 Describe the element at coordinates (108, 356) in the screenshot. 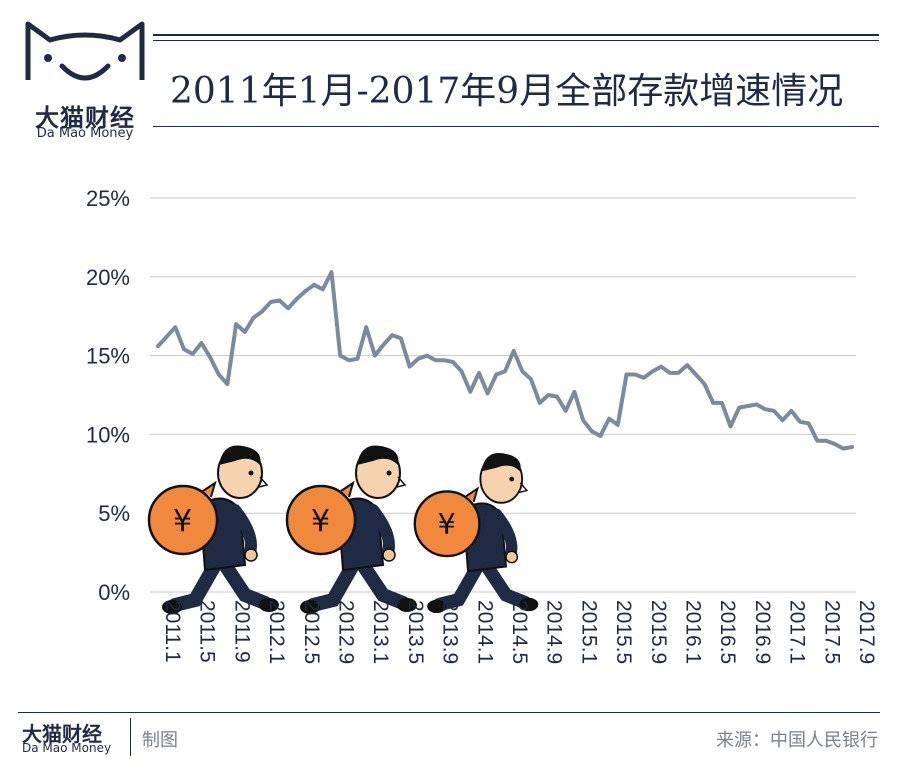

I see `y-tick-label: 15%` at that location.